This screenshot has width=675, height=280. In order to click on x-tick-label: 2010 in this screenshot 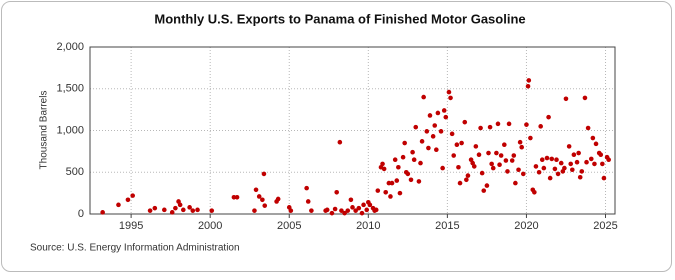, I will do `click(368, 226)`.